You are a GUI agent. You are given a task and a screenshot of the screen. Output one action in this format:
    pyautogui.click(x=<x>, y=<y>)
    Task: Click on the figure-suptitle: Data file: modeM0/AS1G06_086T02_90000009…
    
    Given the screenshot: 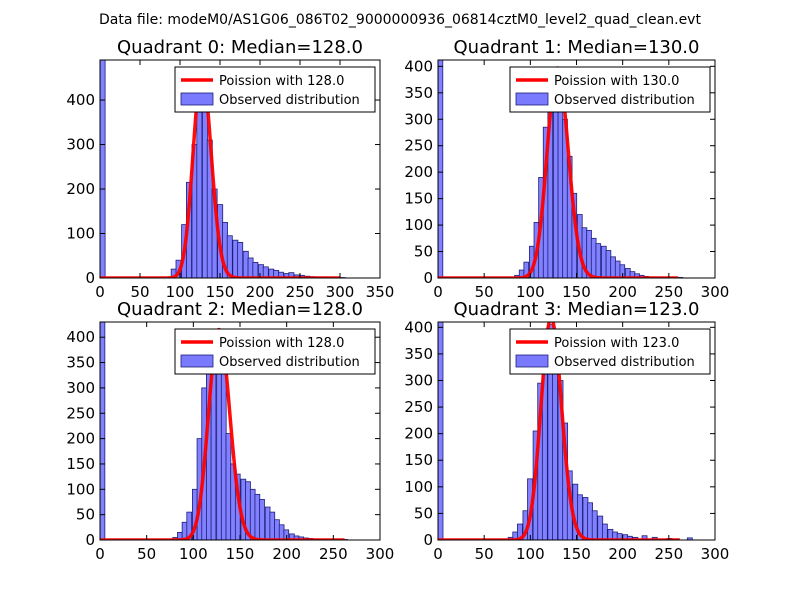 What is the action you would take?
    pyautogui.click(x=400, y=20)
    